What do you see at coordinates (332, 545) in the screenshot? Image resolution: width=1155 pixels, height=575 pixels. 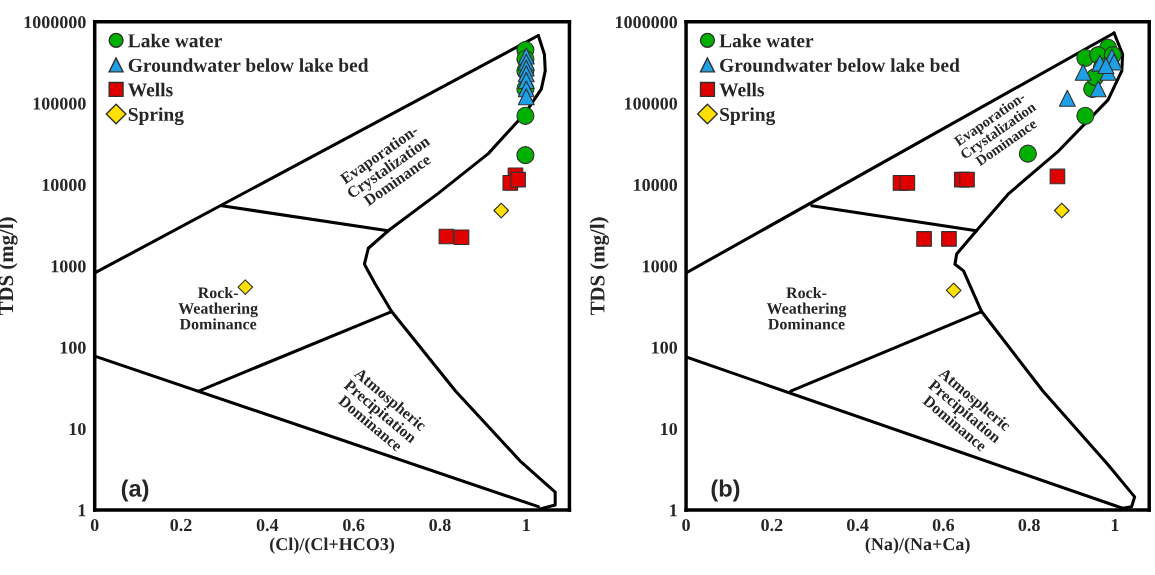 I see `x-axis-title: (Cl)/(Cl+HCO3)` at bounding box center [332, 545].